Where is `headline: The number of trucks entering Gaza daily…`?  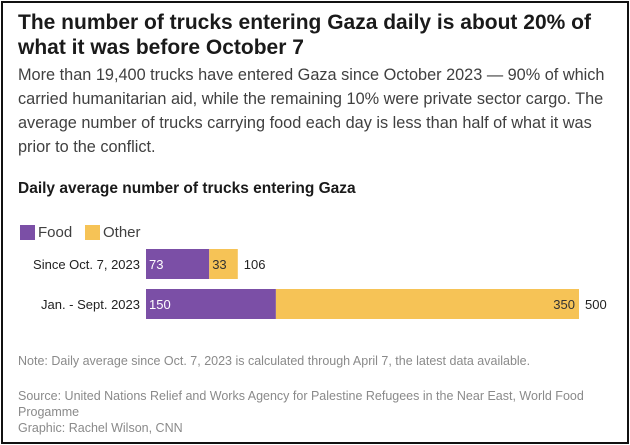
headline: The number of trucks entering Gaza daily… is located at coordinates (304, 35).